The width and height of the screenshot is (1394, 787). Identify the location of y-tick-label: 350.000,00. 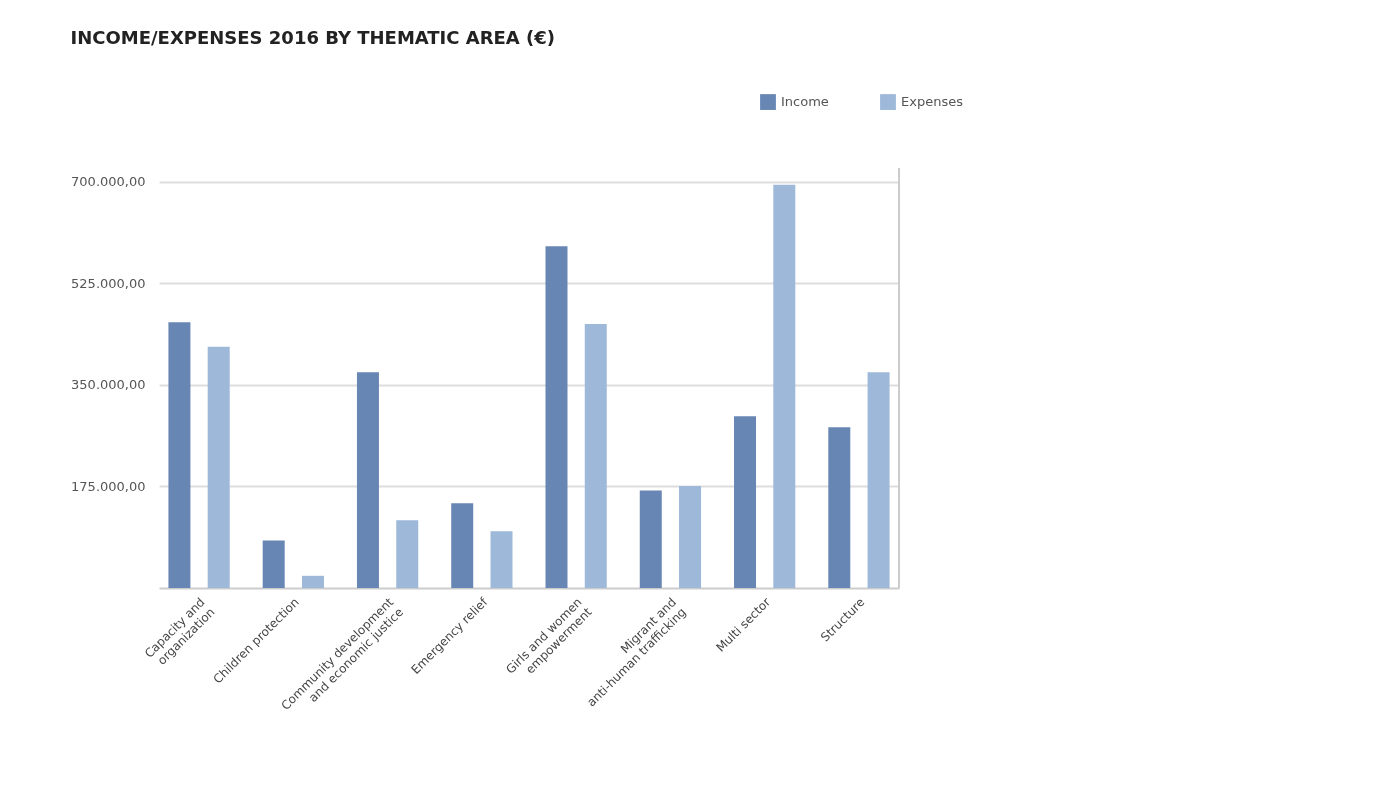
(108, 385).